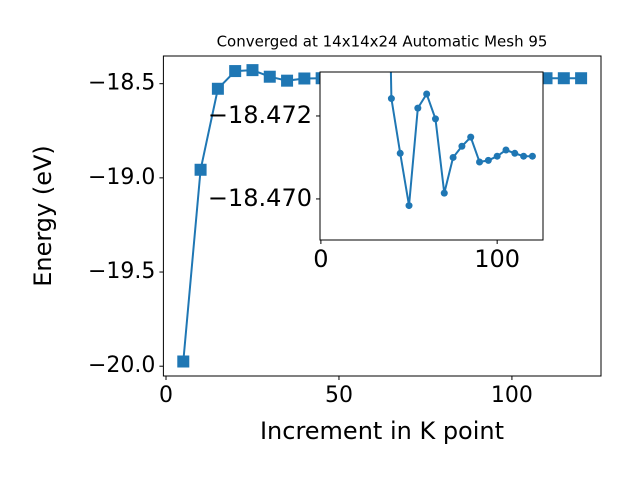  I want to click on axes-frame, so click(431, 156).